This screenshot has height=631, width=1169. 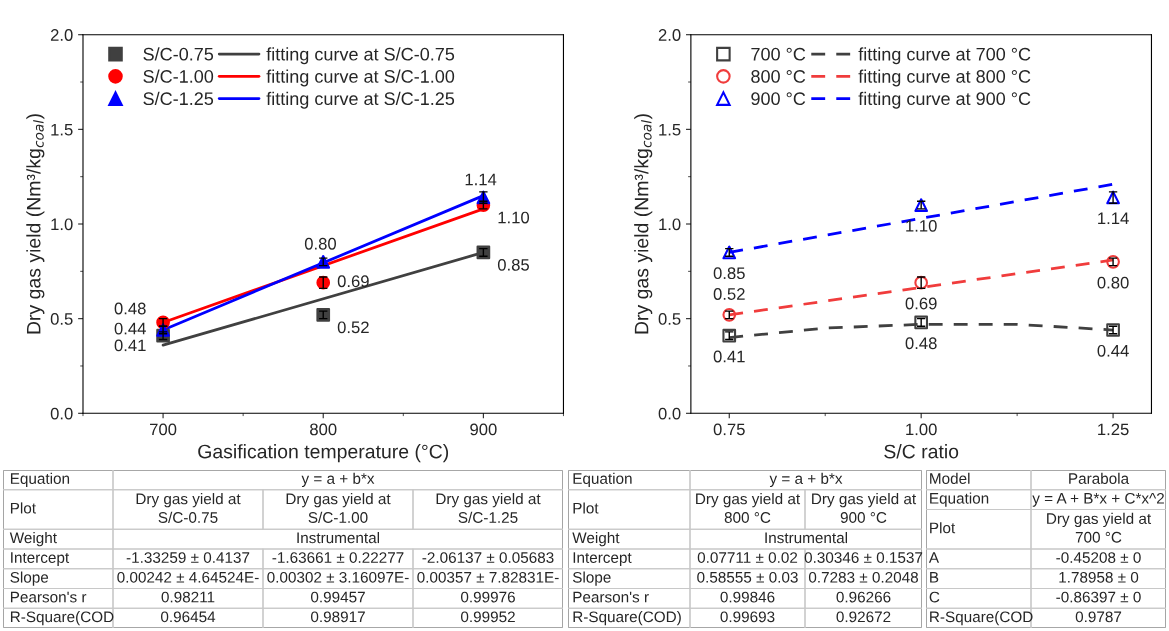 What do you see at coordinates (360, 78) in the screenshot?
I see `legend-label: fitting curve at S/C-1.00` at bounding box center [360, 78].